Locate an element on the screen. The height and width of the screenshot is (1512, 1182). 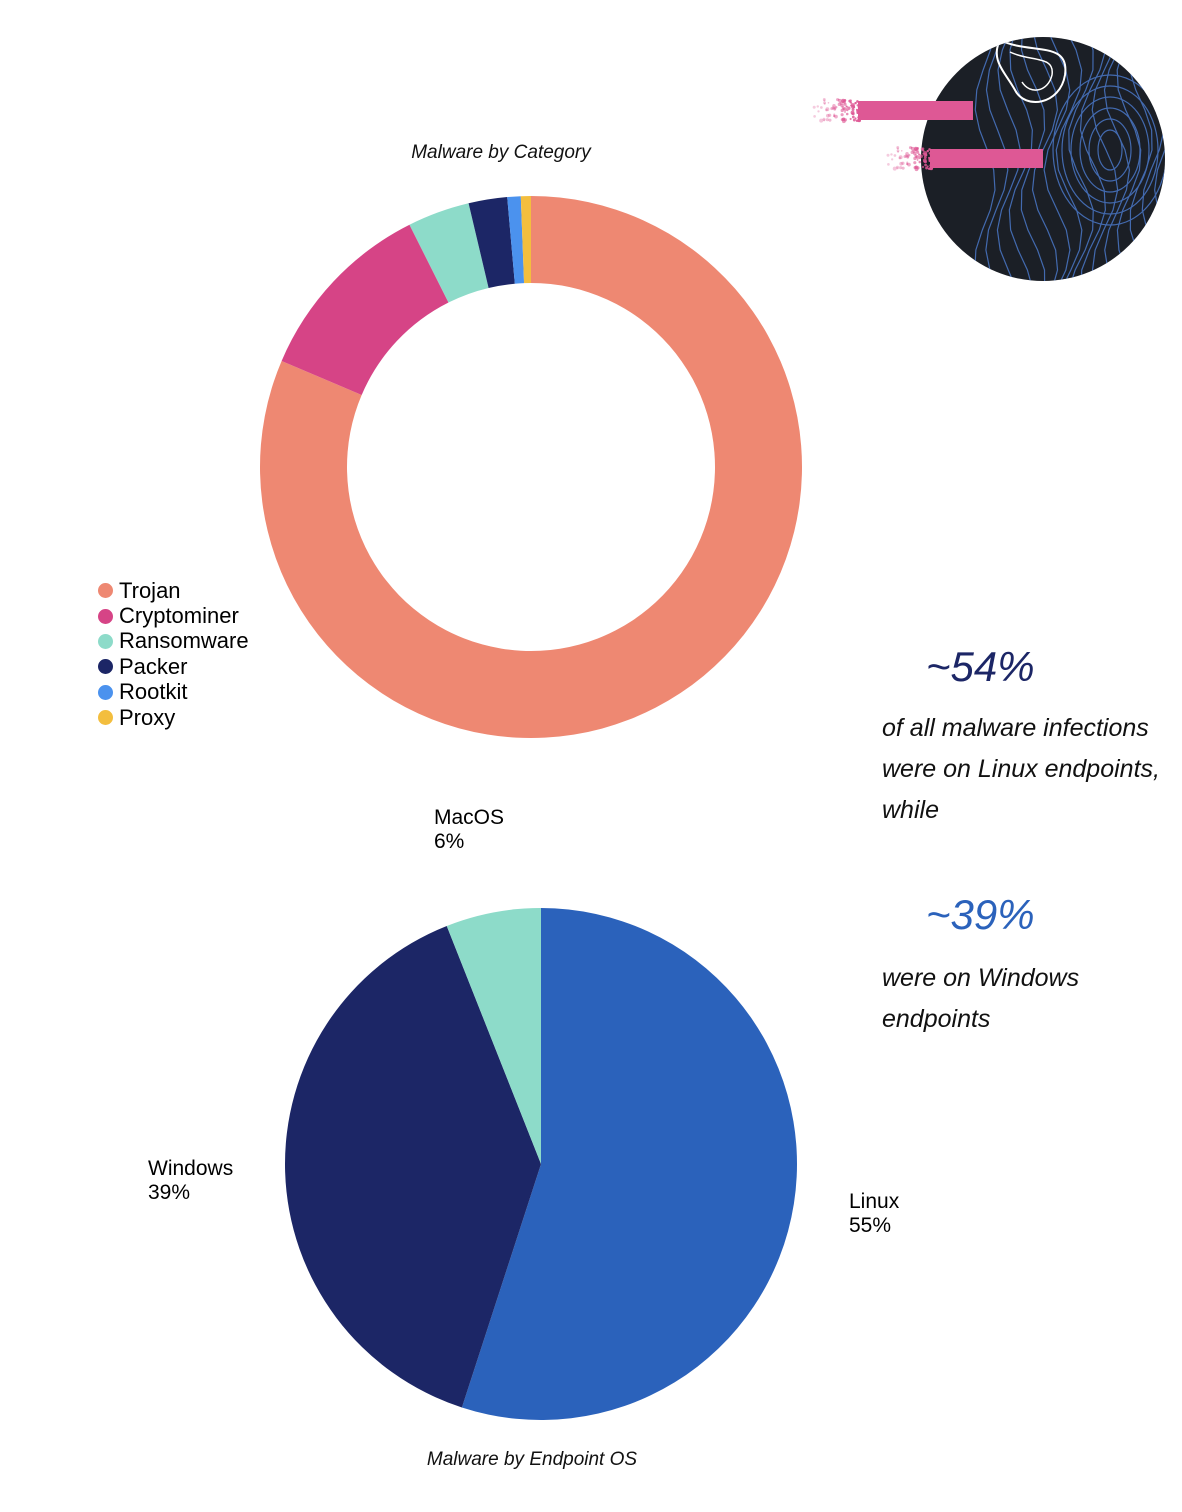
legend-label-proxy: Proxy is located at coordinates (147, 717).